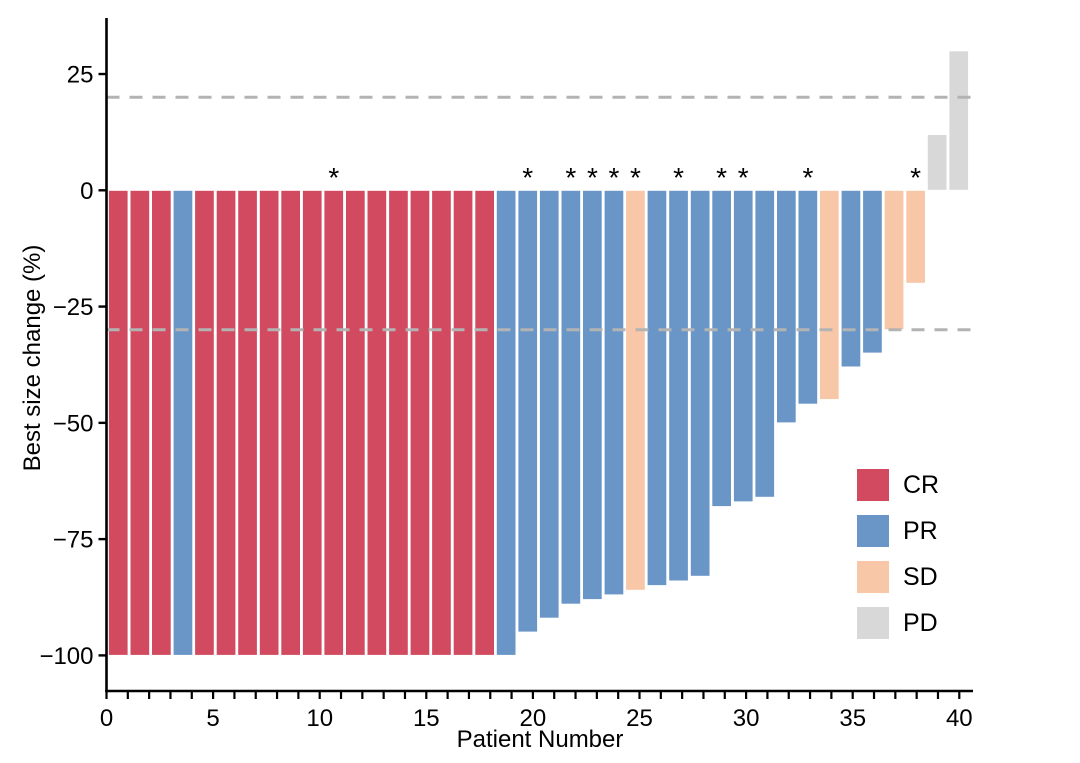 This screenshot has width=1080, height=763. What do you see at coordinates (86, 191) in the screenshot?
I see `y-tick-label-0: 0` at bounding box center [86, 191].